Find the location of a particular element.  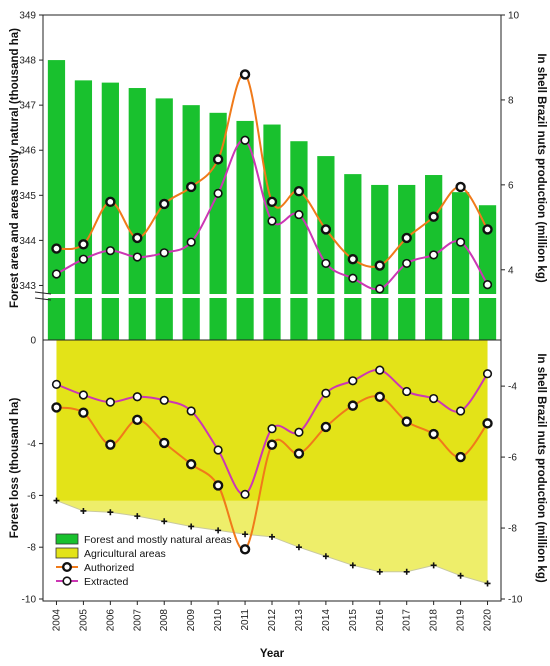

top-right-tick-label-10: 10 is located at coordinates (514, 16).